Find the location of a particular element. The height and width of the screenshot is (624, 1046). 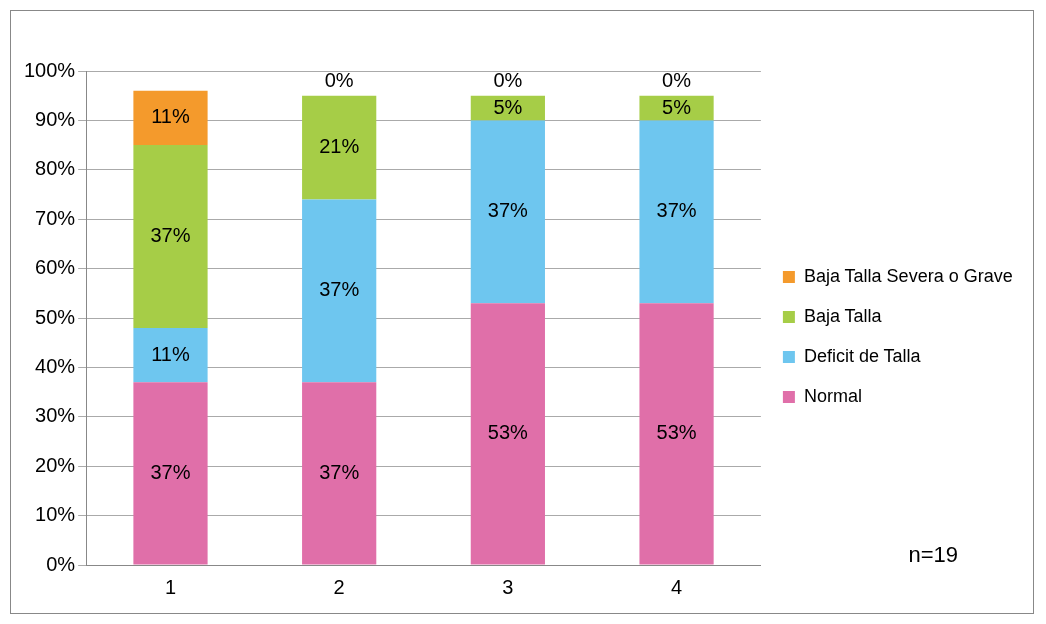

legend-label: Normal is located at coordinates (832, 395).